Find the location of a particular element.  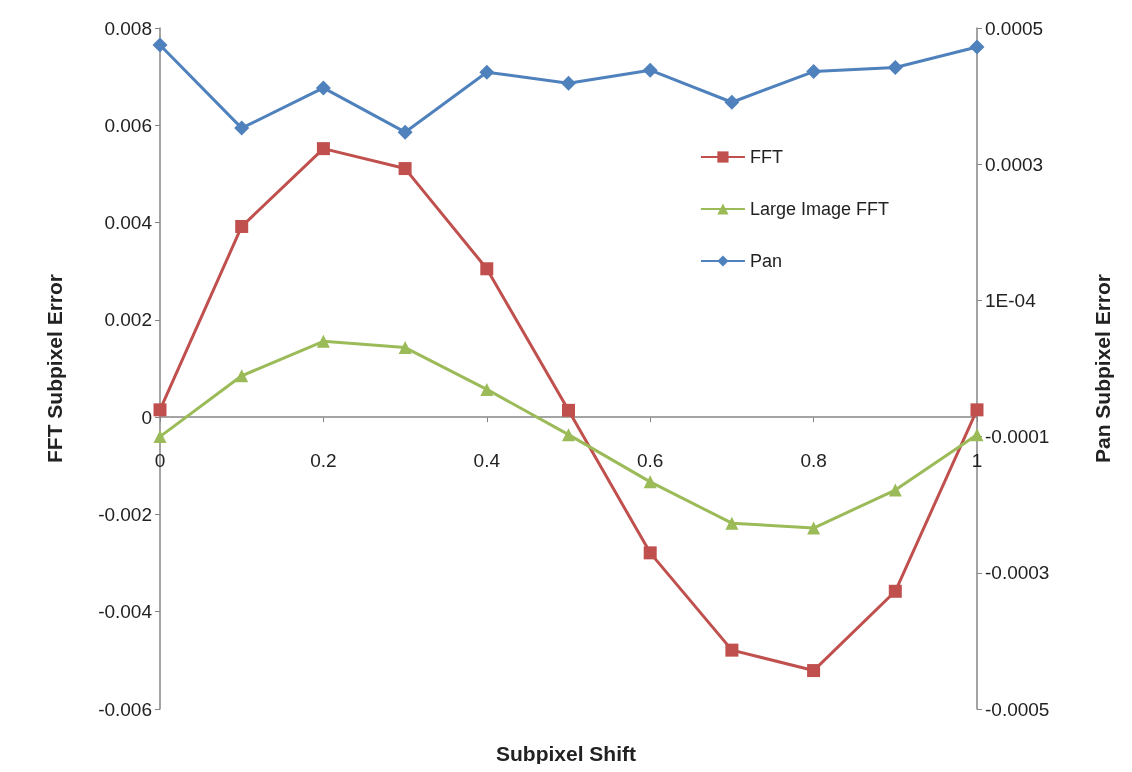

y2-tick-label: 0.0003 is located at coordinates (1014, 164).